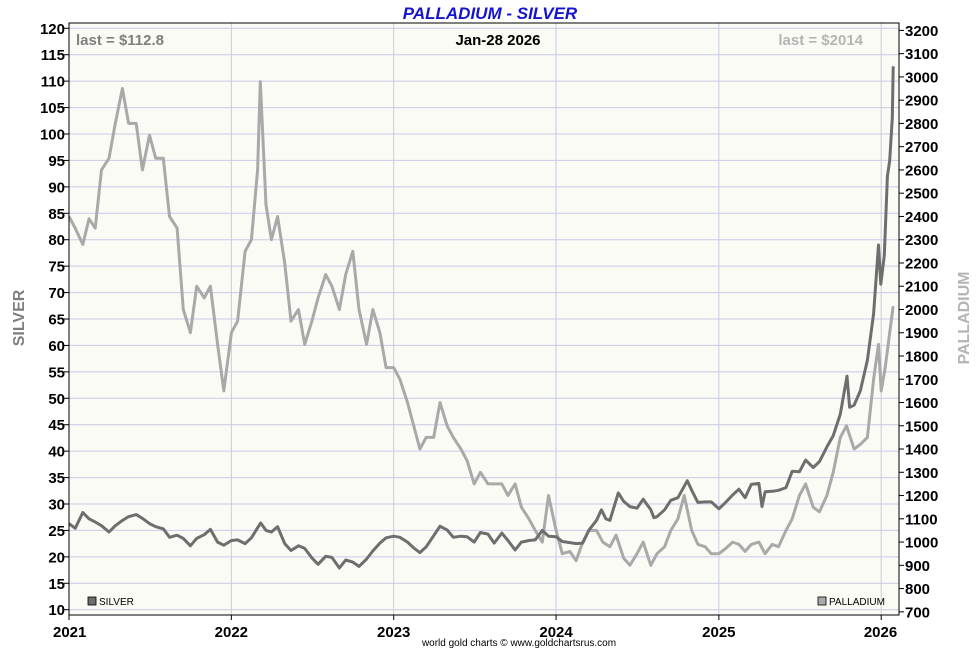  What do you see at coordinates (921, 101) in the screenshot?
I see `right-tick-label: 2900` at bounding box center [921, 101].